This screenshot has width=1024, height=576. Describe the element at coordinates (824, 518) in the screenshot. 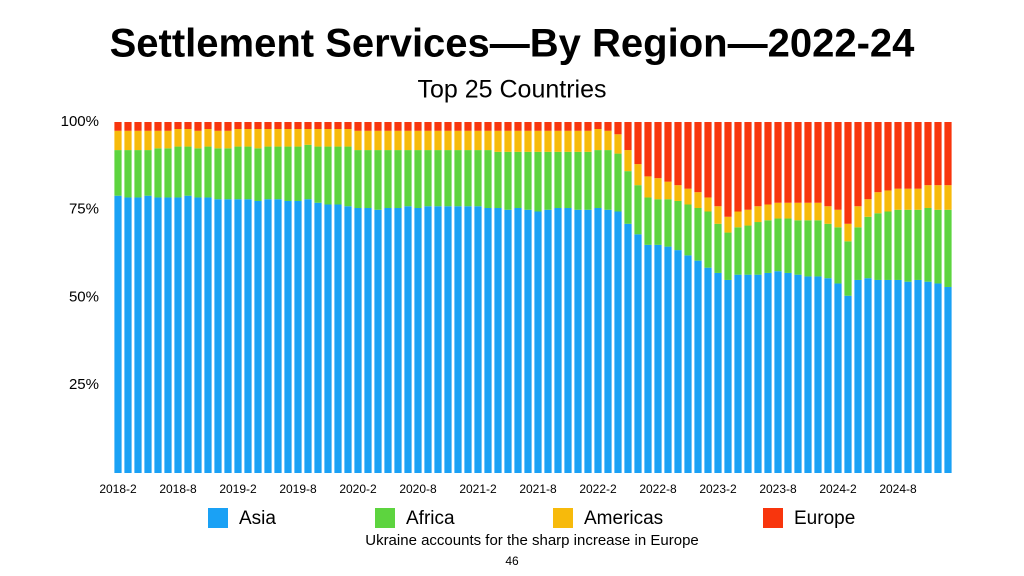

I see `legend-label: Europe` at that location.